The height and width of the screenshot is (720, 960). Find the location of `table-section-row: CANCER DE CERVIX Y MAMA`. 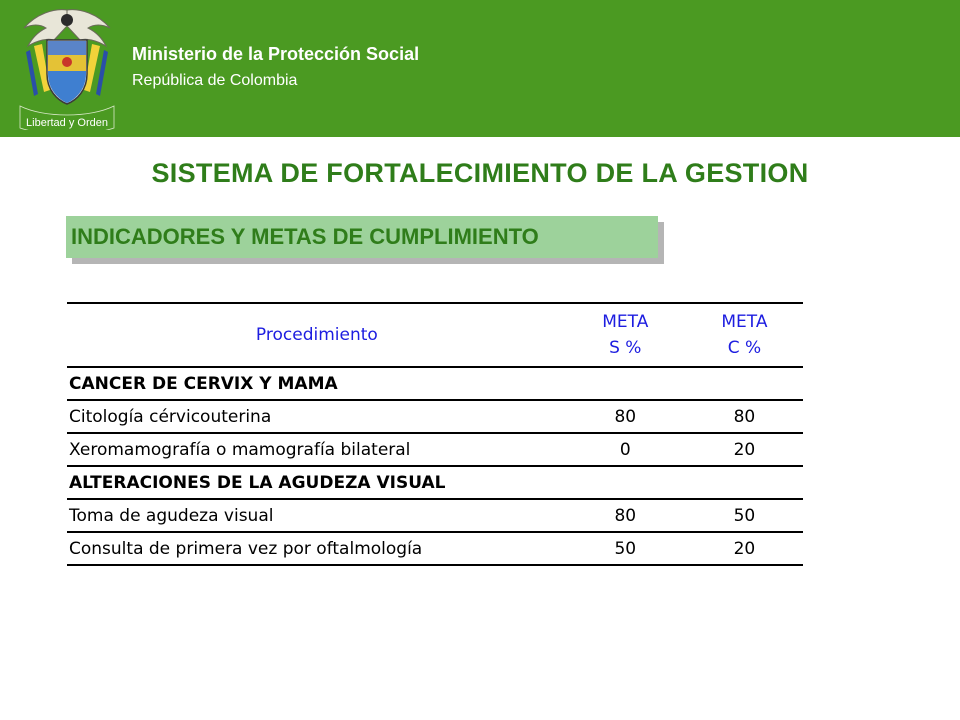

table-section-row: CANCER DE CERVIX Y MAMA is located at coordinates (435, 384).